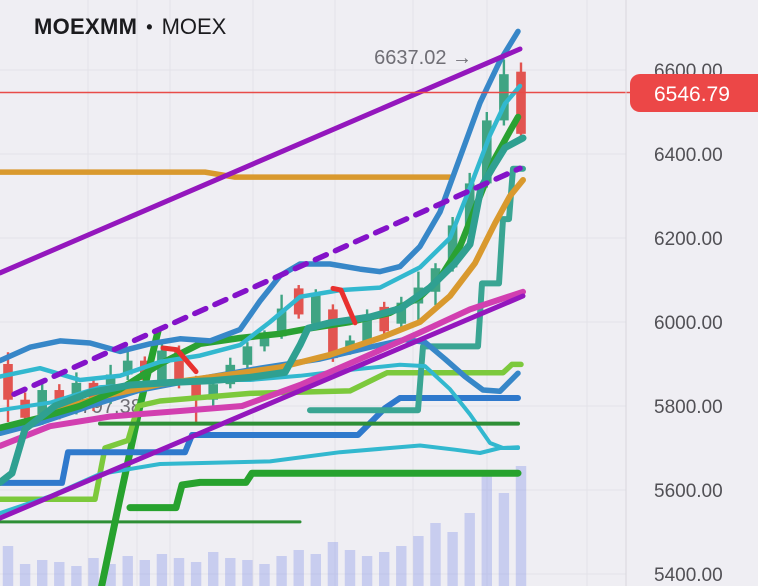 The width and height of the screenshot is (758, 586). What do you see at coordinates (423, 58) in the screenshot?
I see `high-price-annotation: 6637.02 →` at bounding box center [423, 58].